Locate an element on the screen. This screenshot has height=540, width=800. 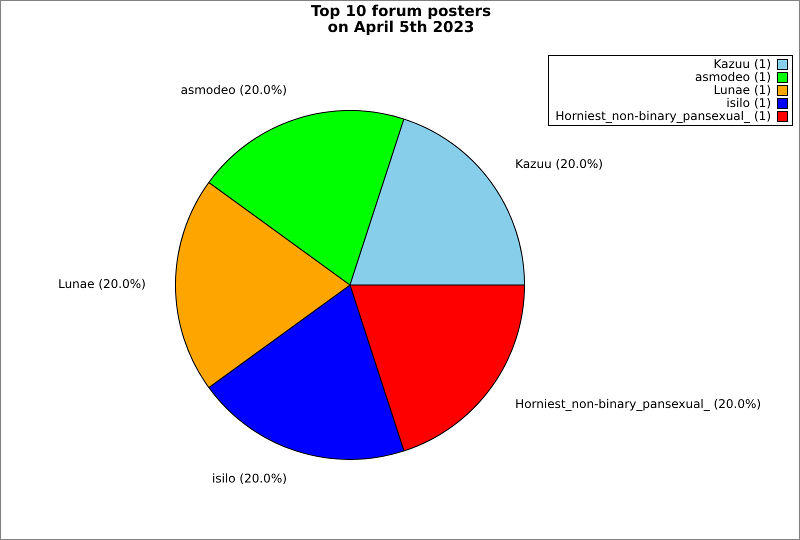
legend-label: Kazuu is located at coordinates (731, 64).